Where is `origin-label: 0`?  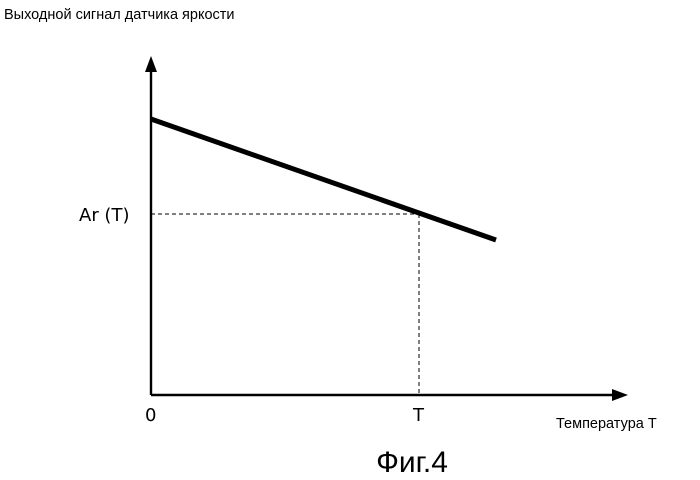
origin-label: 0 is located at coordinates (150, 415).